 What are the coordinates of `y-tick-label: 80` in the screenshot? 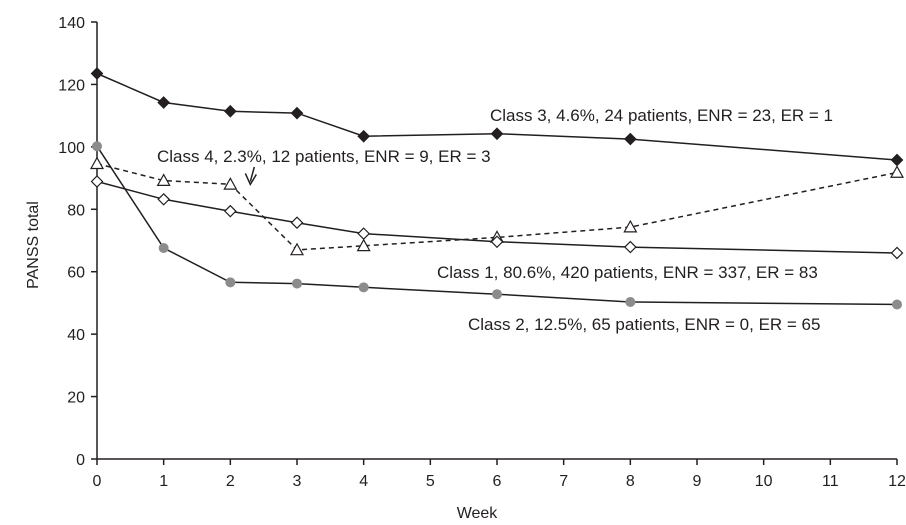 It's located at (76, 210).